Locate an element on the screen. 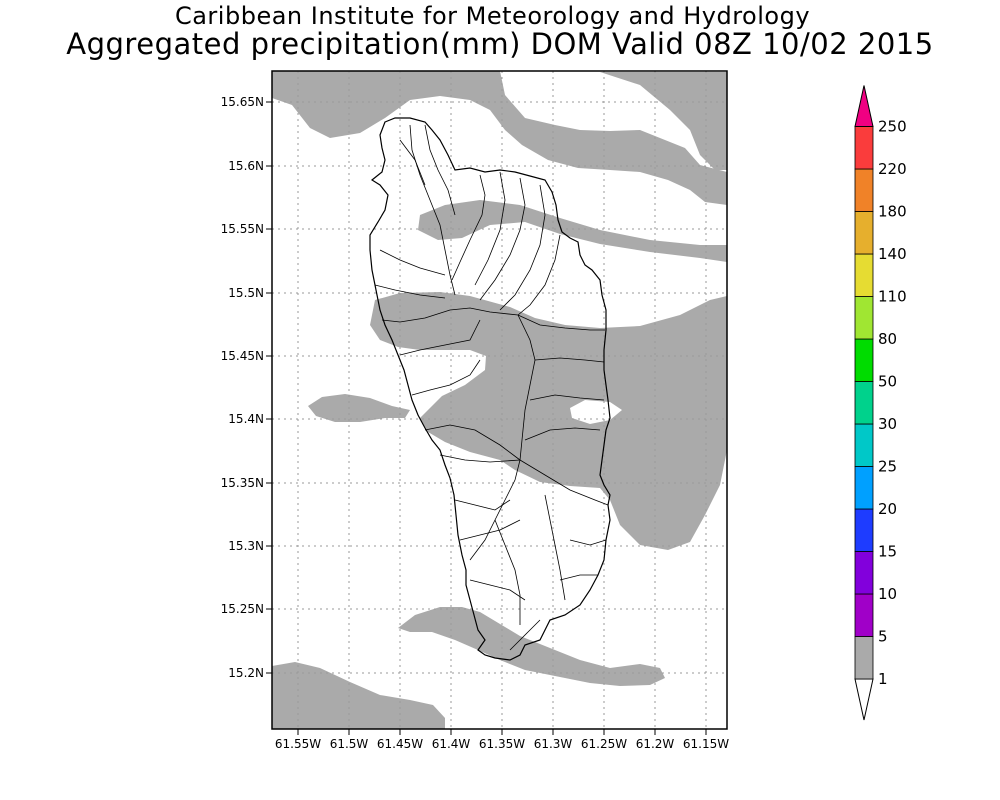  legend-label: 5 is located at coordinates (883, 637).